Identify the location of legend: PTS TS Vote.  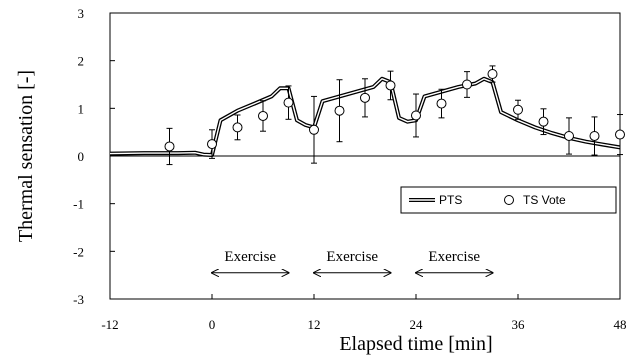
(508, 200).